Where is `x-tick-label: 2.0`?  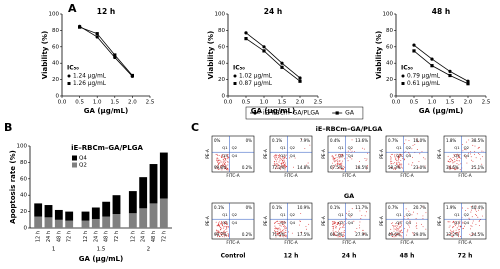
x-tick-label: 2.0 is located at coordinates (468, 103).